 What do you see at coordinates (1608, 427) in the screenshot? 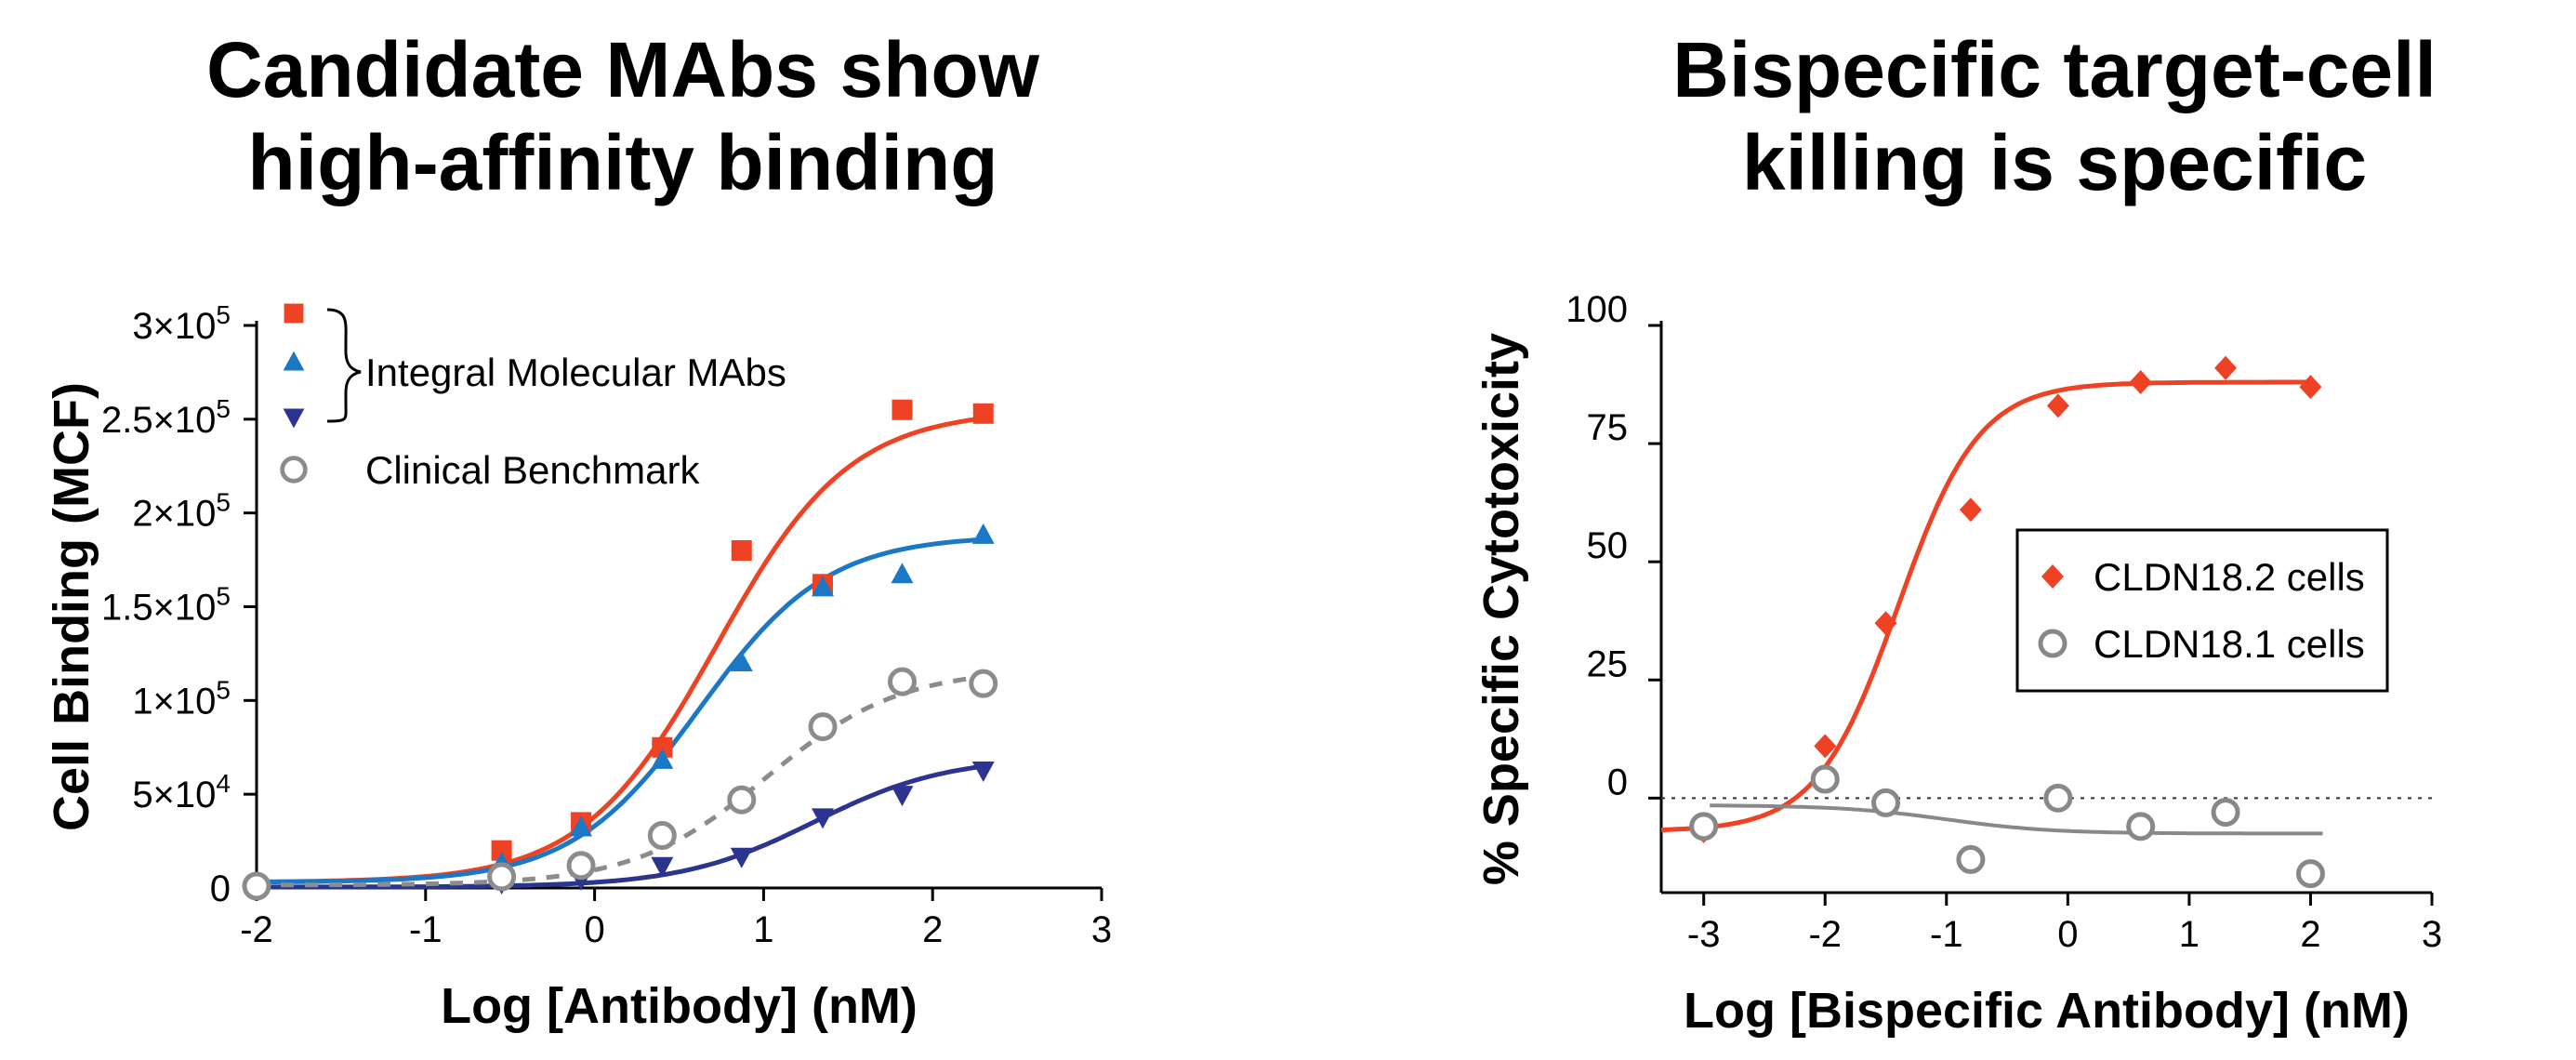
I see `y-tick-label: 75` at bounding box center [1608, 427].